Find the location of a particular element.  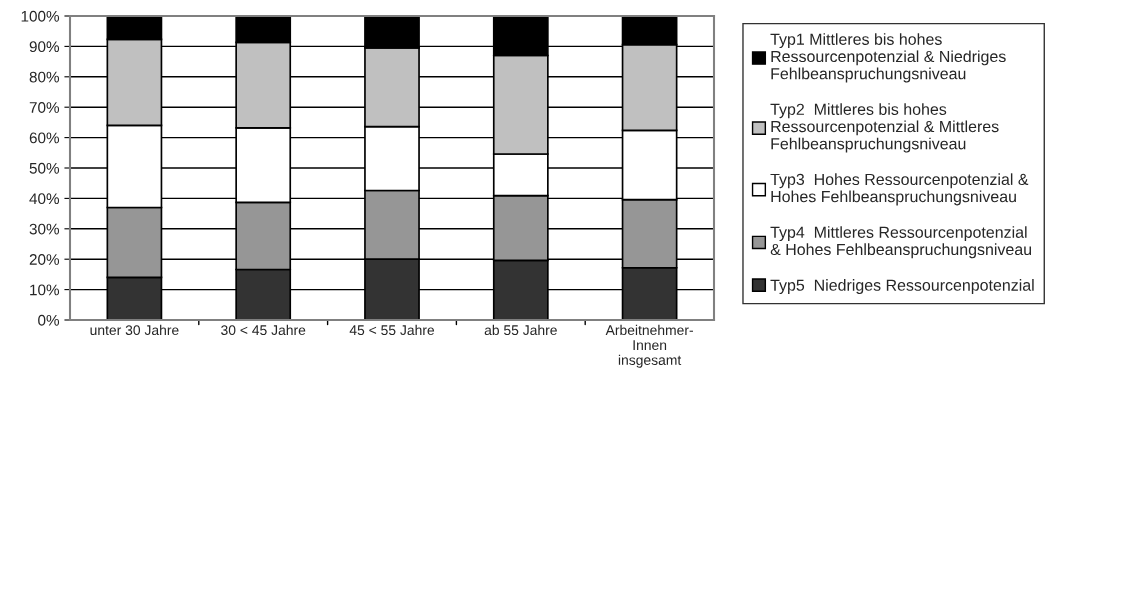

y-tick-label: 40% is located at coordinates (44, 199).